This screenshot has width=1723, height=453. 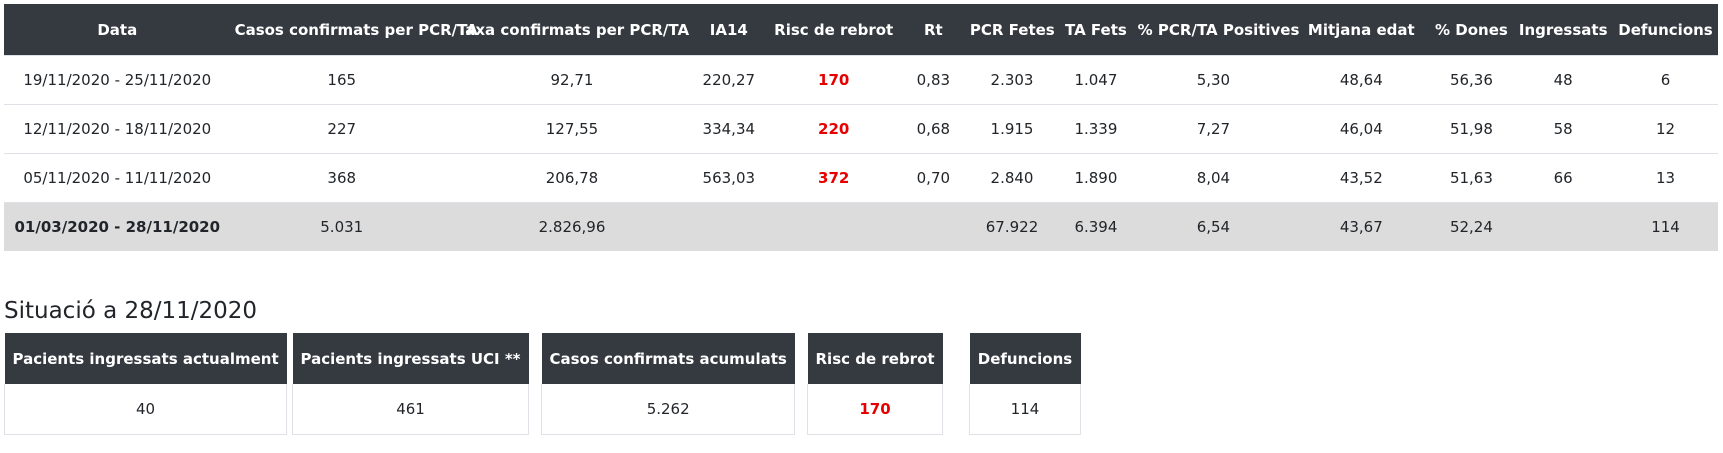 What do you see at coordinates (572, 80) in the screenshot?
I see `cell-taxa: 92,71` at bounding box center [572, 80].